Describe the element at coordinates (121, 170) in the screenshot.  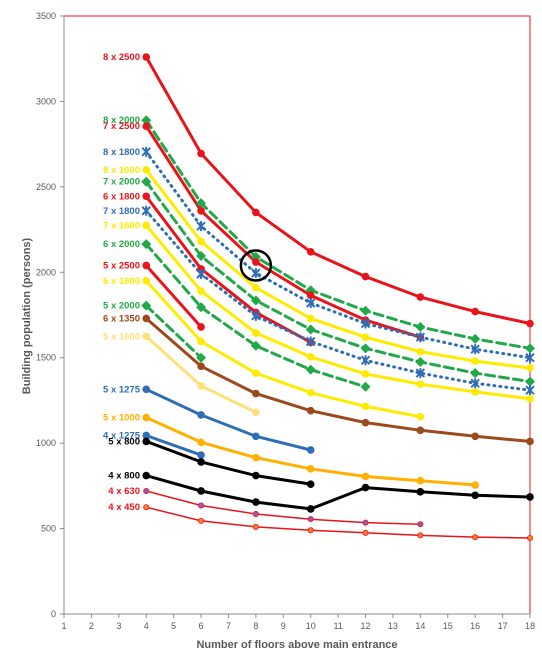
I see `series-label: 8 x 1600` at that location.